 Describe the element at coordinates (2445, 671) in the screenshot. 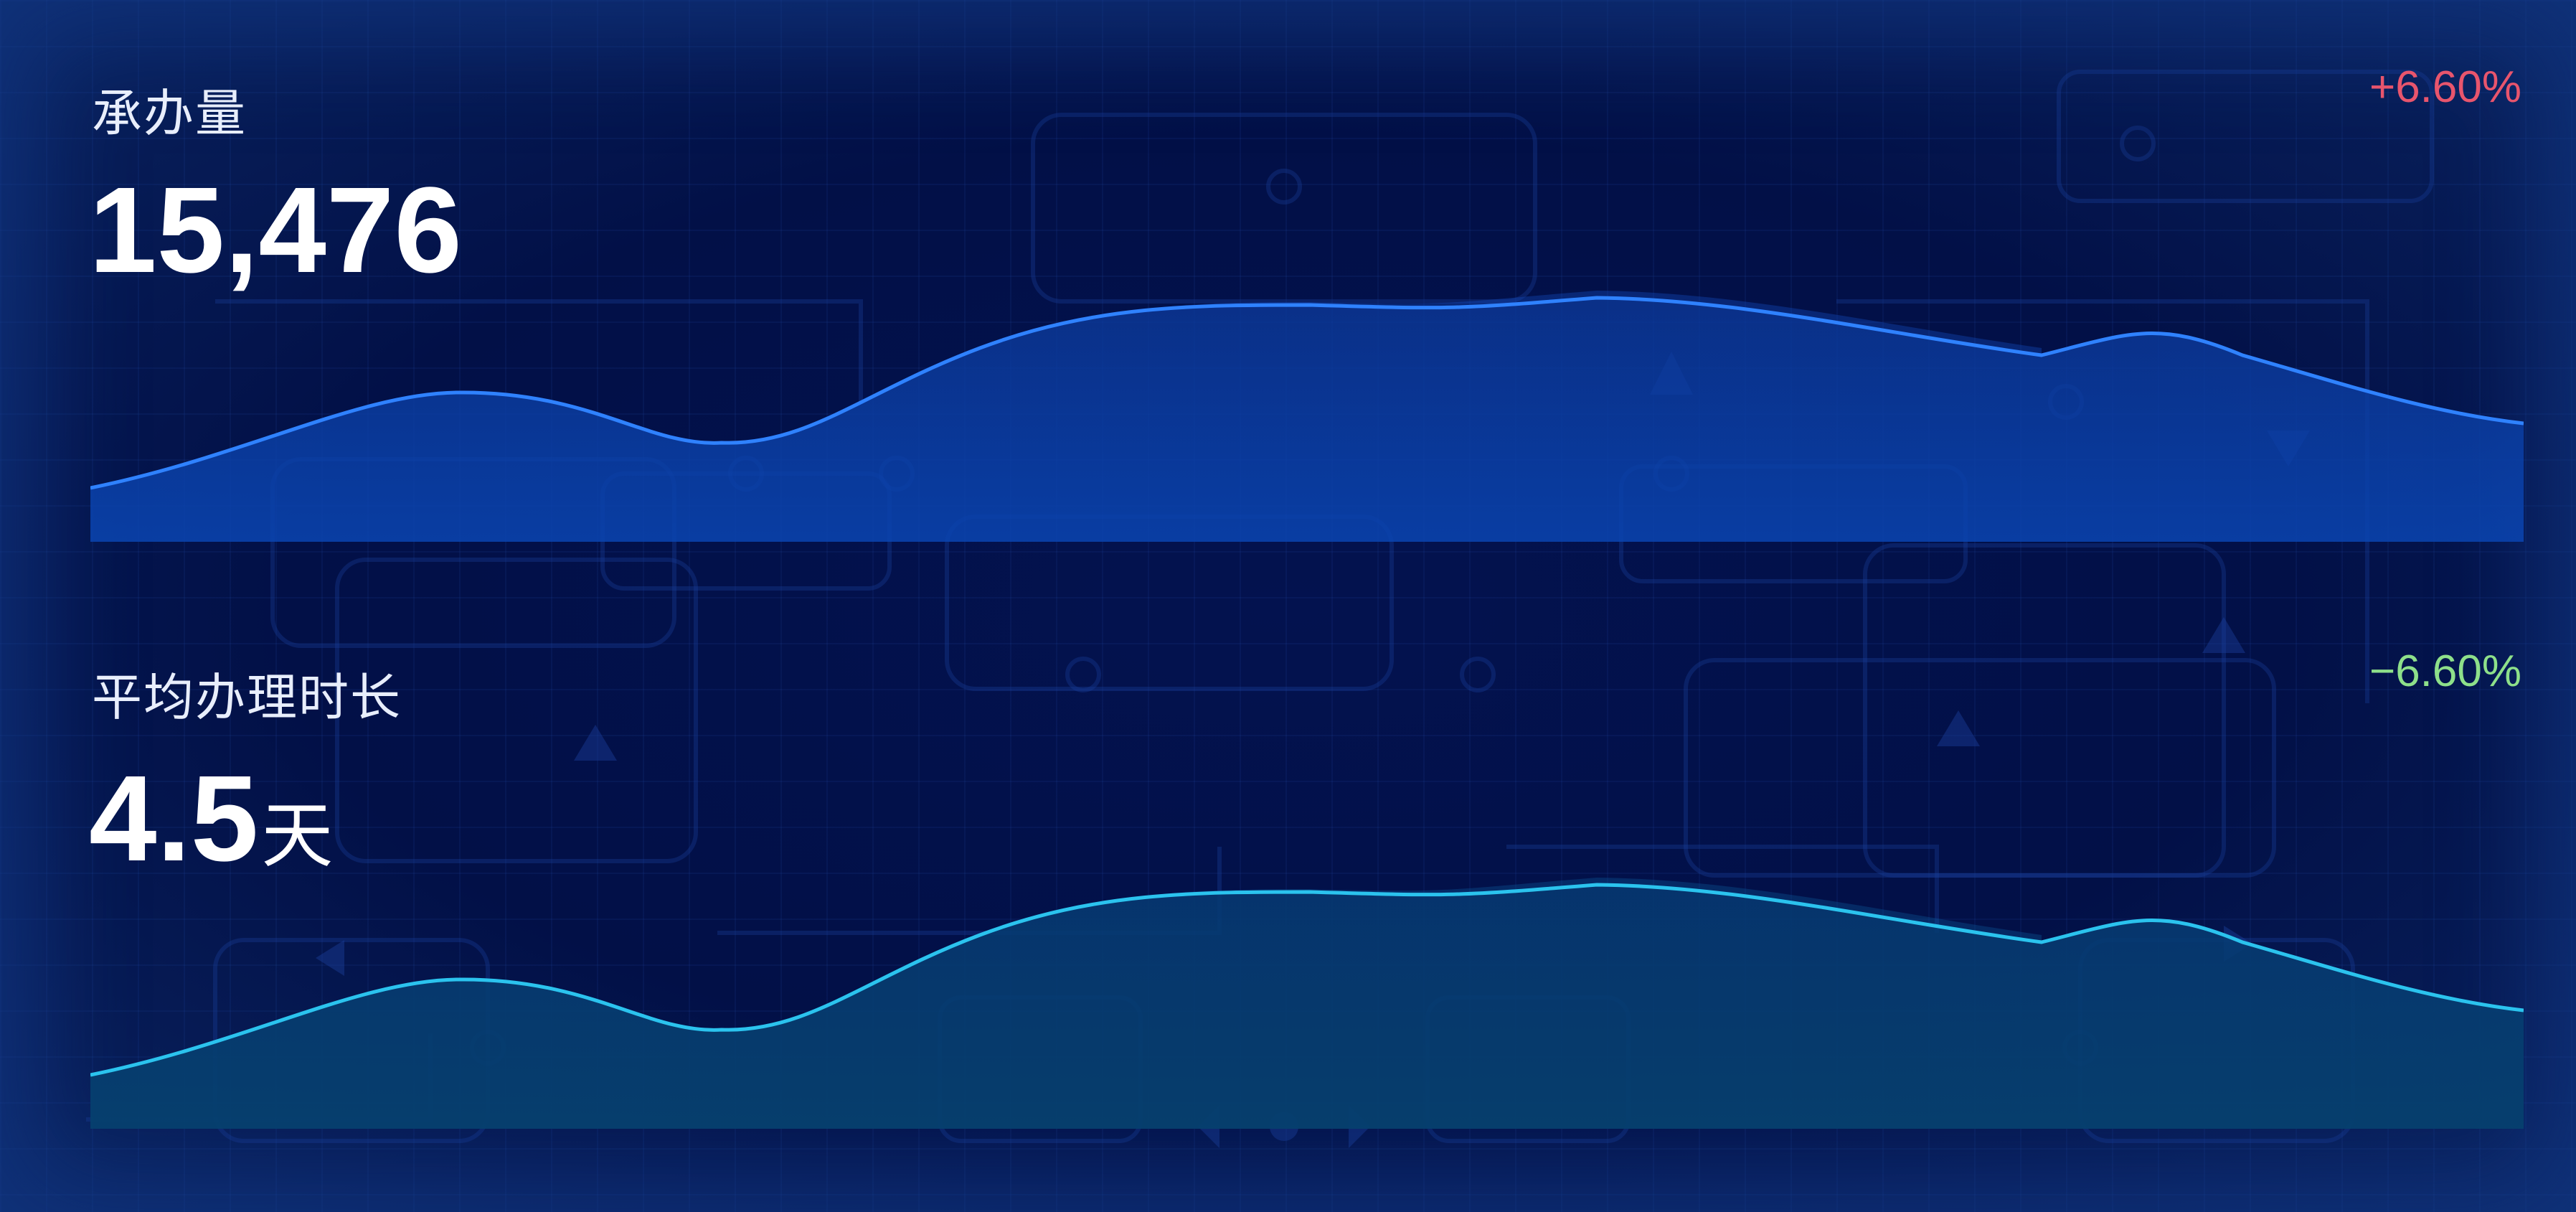

I see `metric-change-badge: −6.60%` at that location.